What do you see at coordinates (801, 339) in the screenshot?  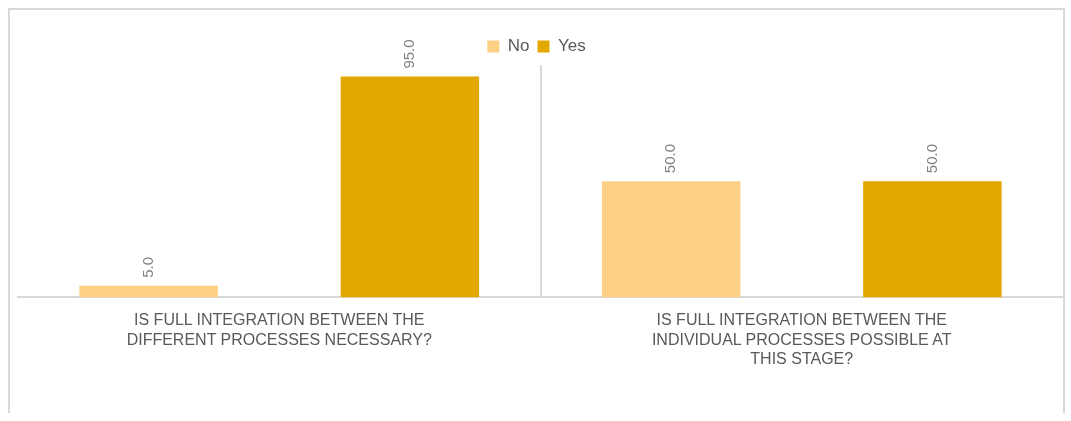 I see `x-tick-label: IS FULL INTEGRATION BETWEEN THE INDIVIDUAL PROCESSES POSSIBLE AT THIS STAGE?` at bounding box center [801, 339].